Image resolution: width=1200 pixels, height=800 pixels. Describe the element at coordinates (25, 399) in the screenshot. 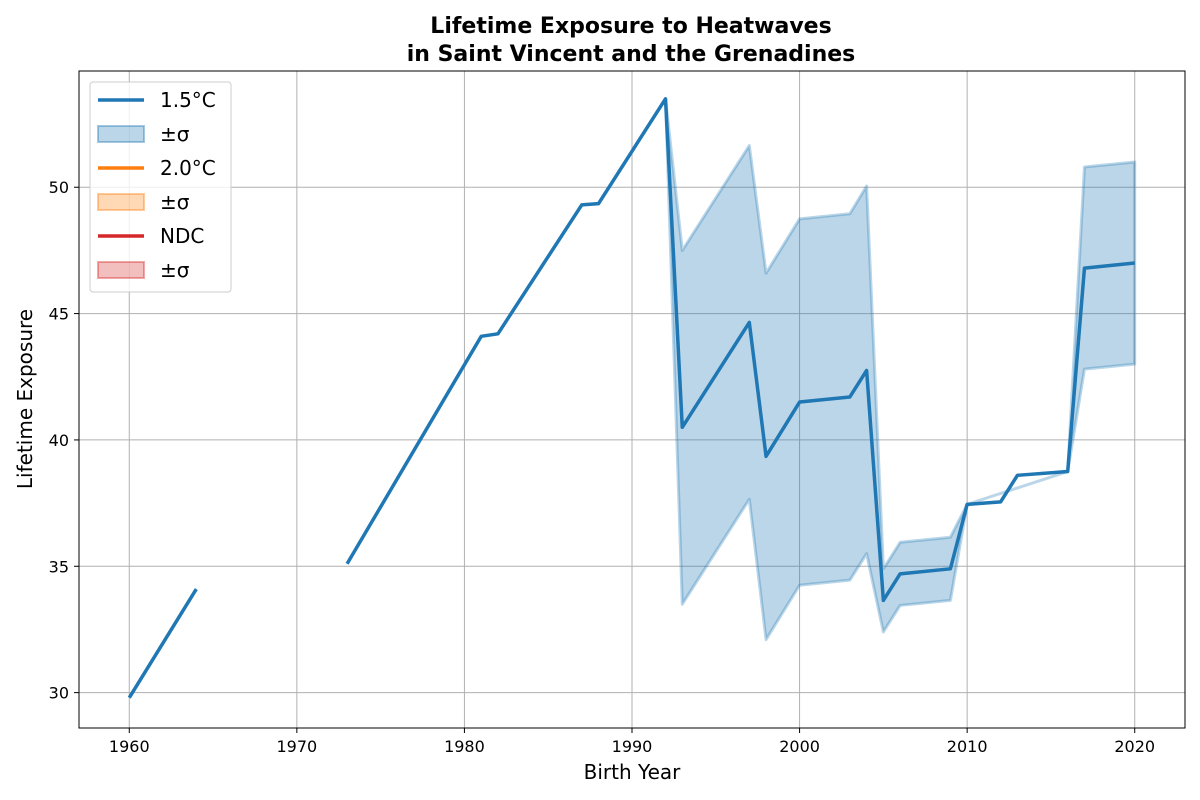

I see `y-axis-label: Lifetime Exposure` at that location.